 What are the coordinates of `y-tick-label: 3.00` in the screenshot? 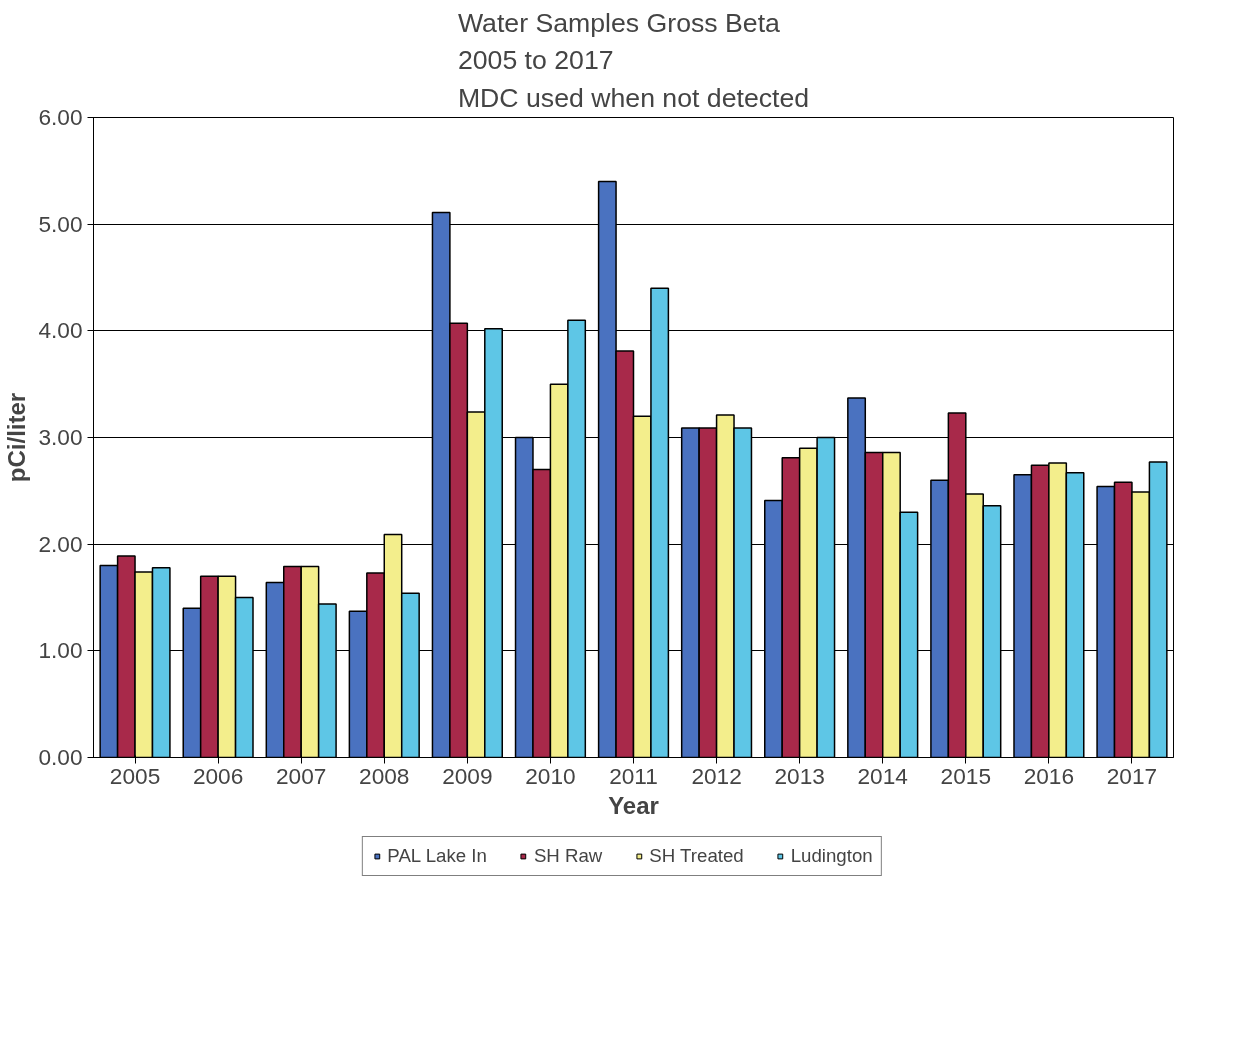 It's located at (60, 437).